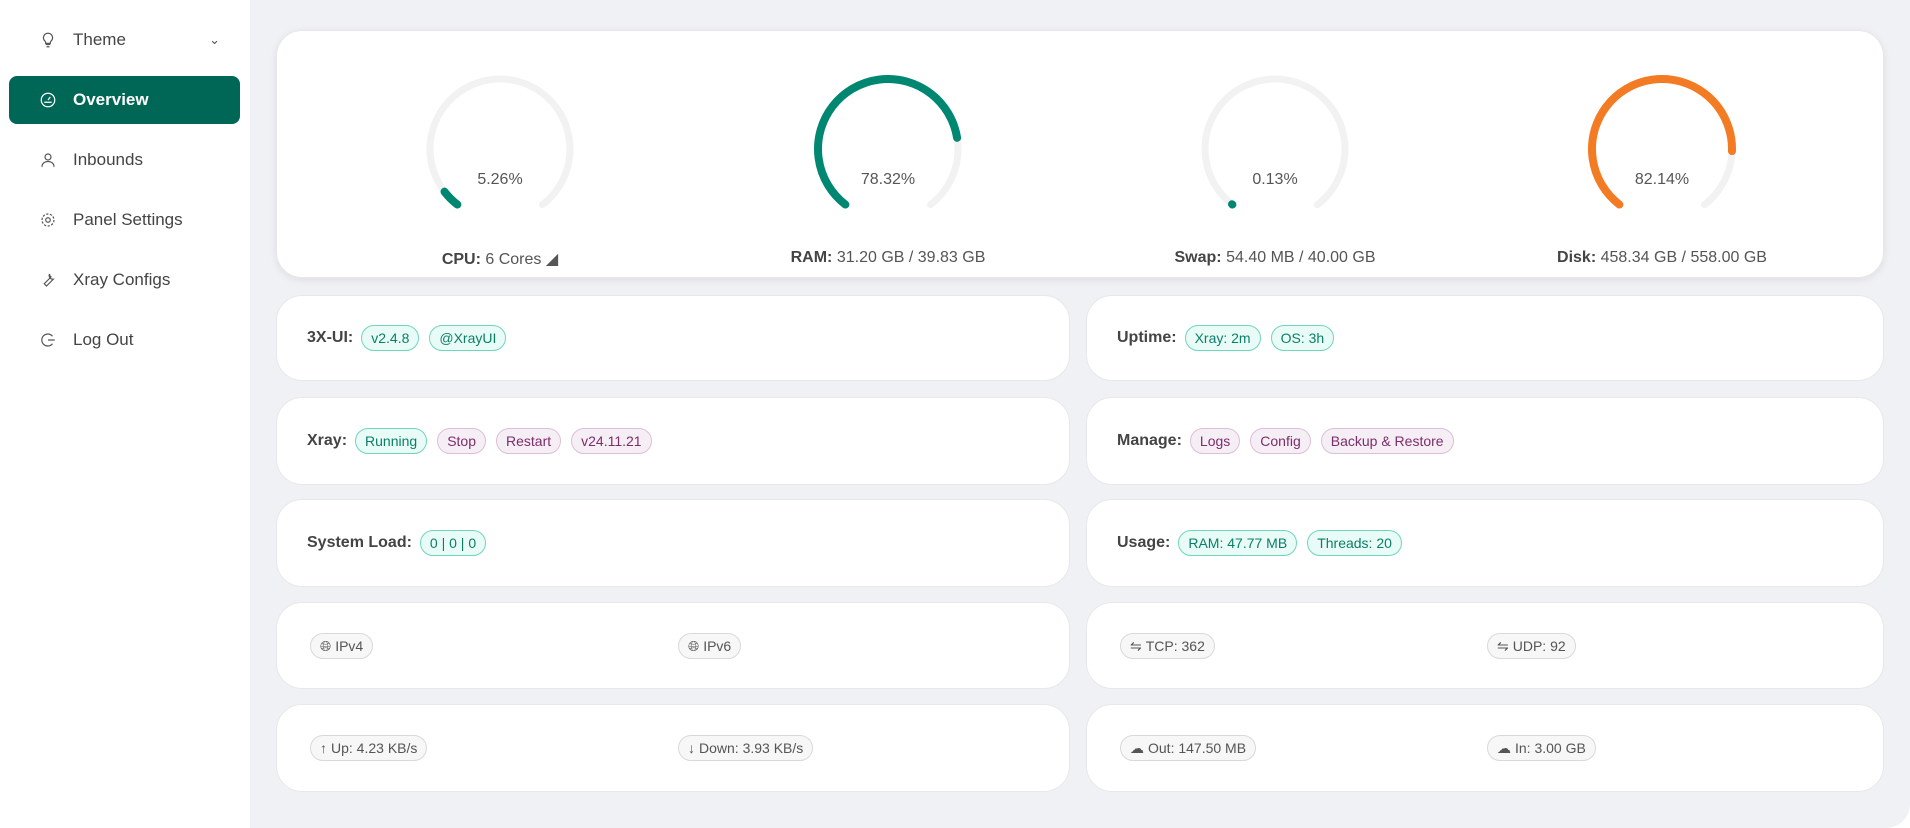  What do you see at coordinates (214, 39) in the screenshot?
I see `chevron-down-icon: ⌄` at bounding box center [214, 39].